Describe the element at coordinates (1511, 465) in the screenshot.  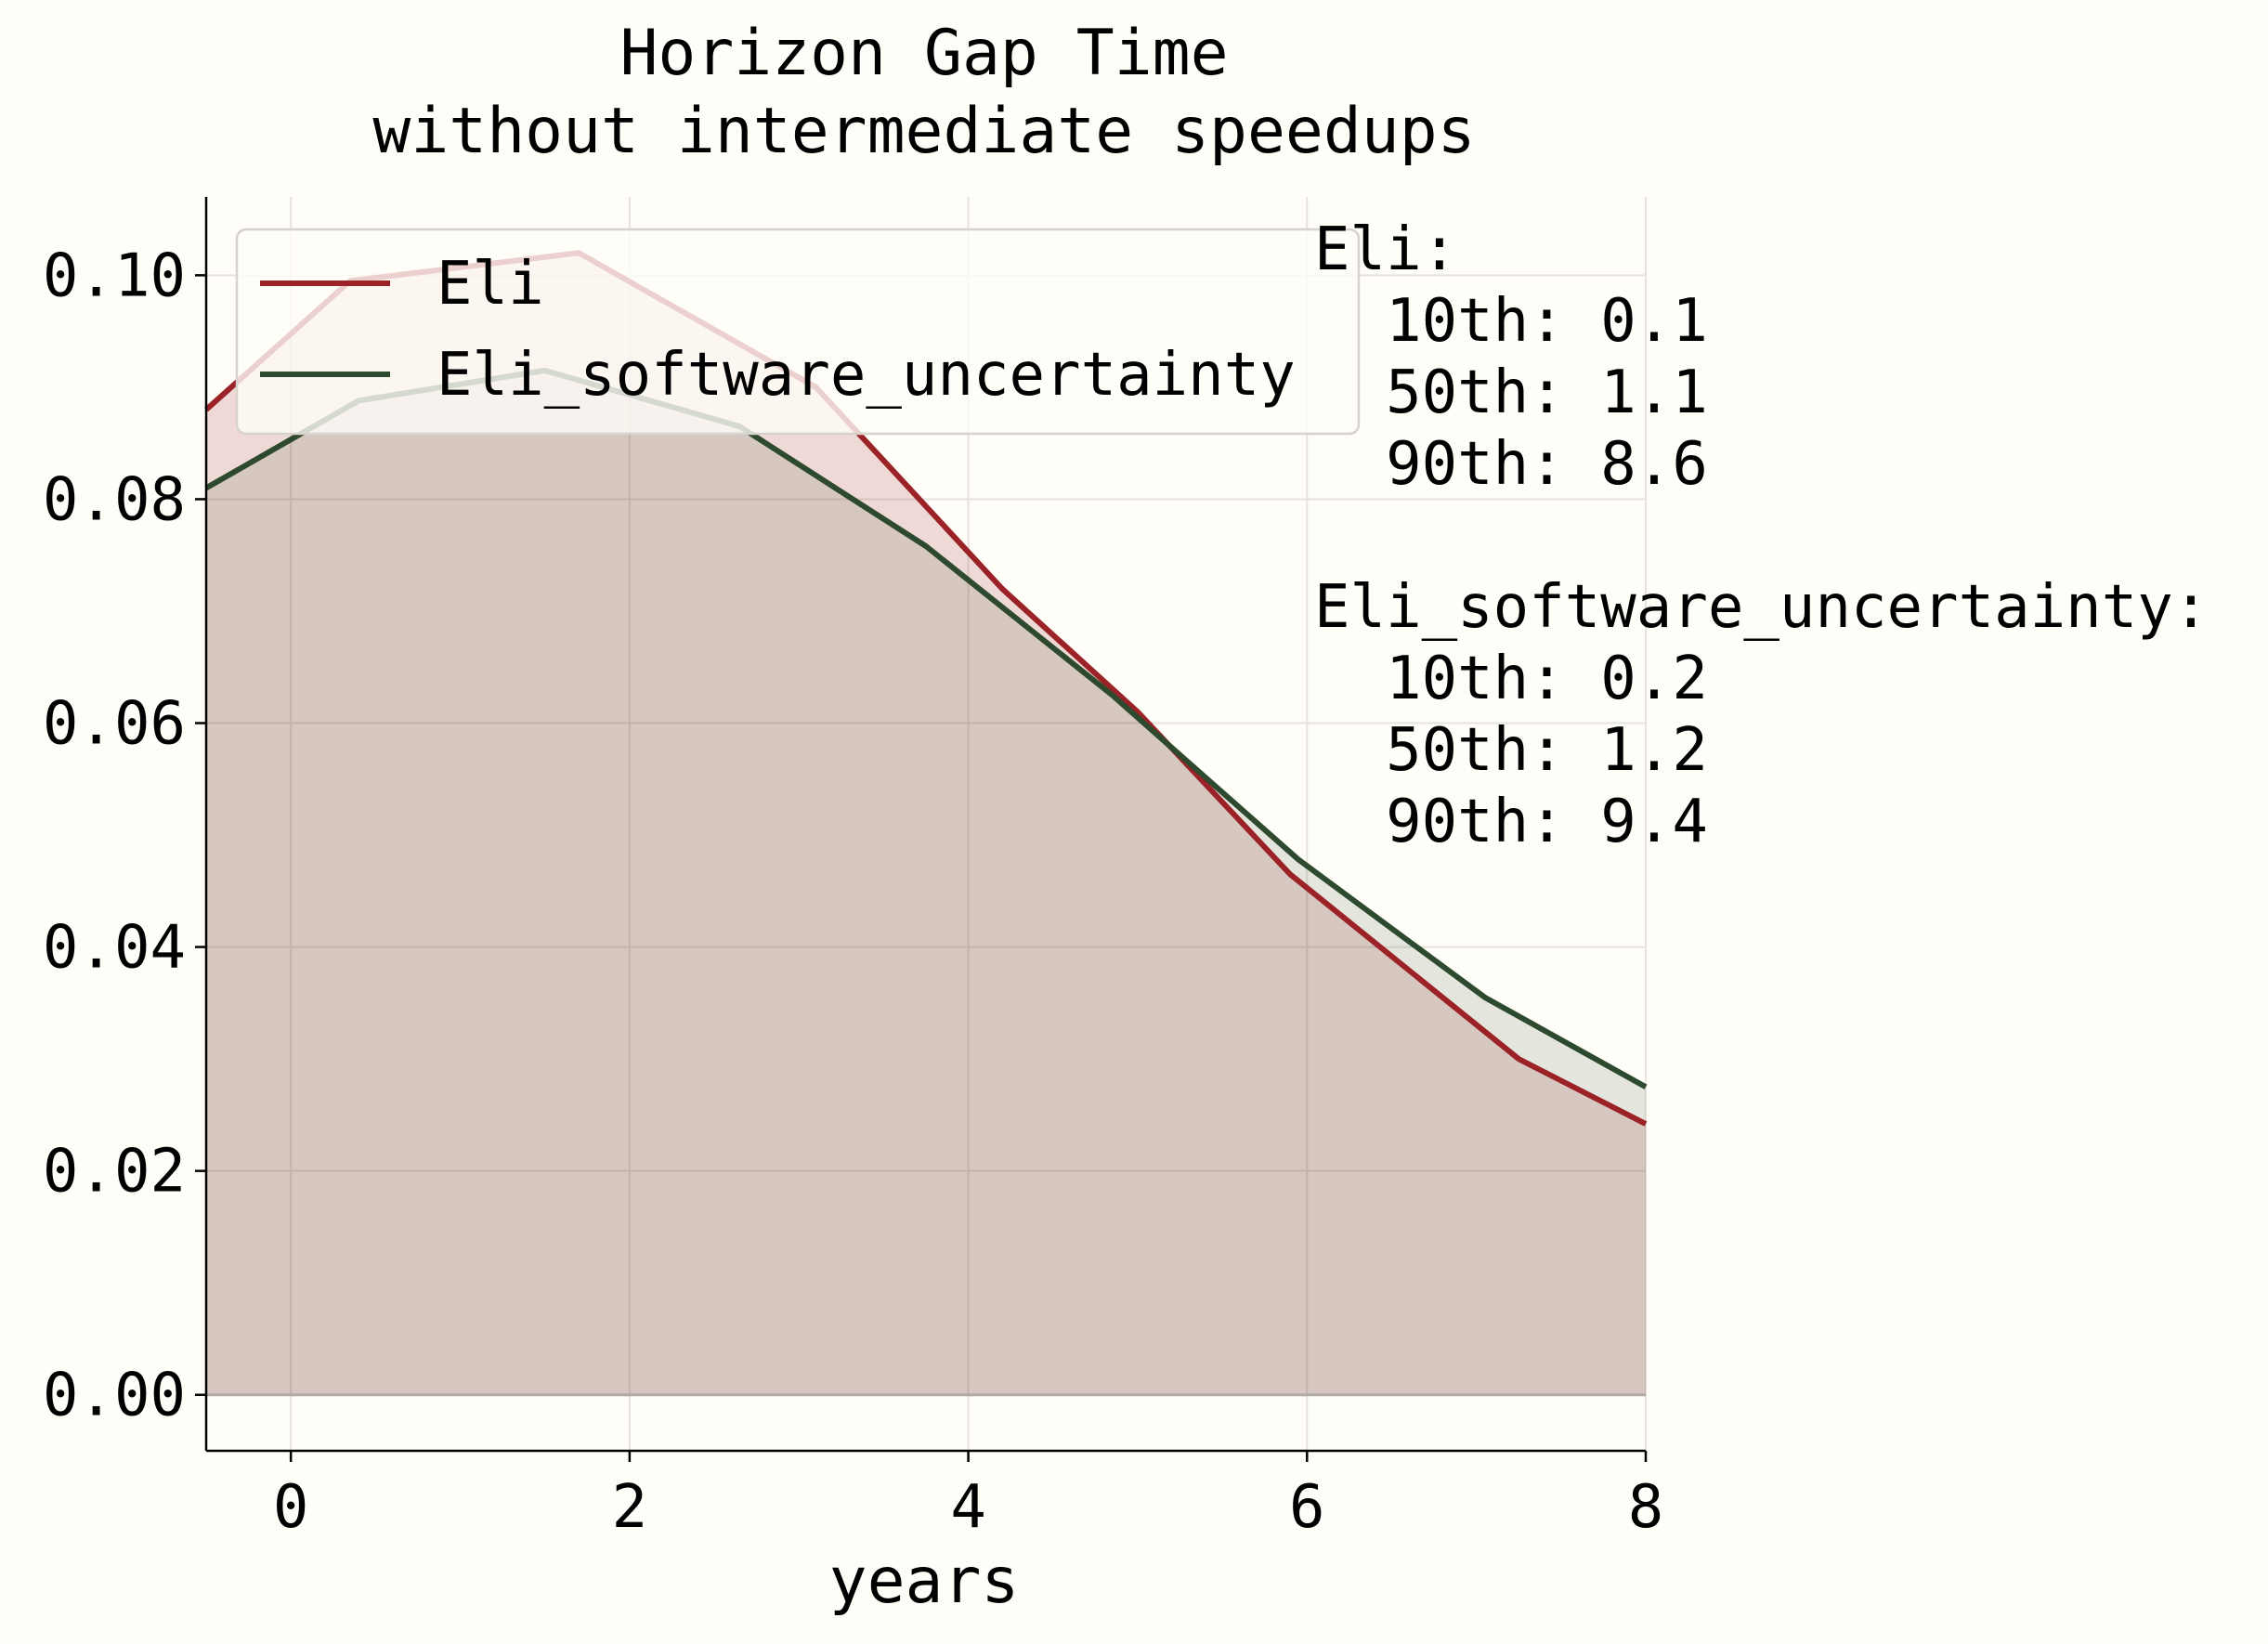
I see `annotation-line: 90th: 8.6` at that location.